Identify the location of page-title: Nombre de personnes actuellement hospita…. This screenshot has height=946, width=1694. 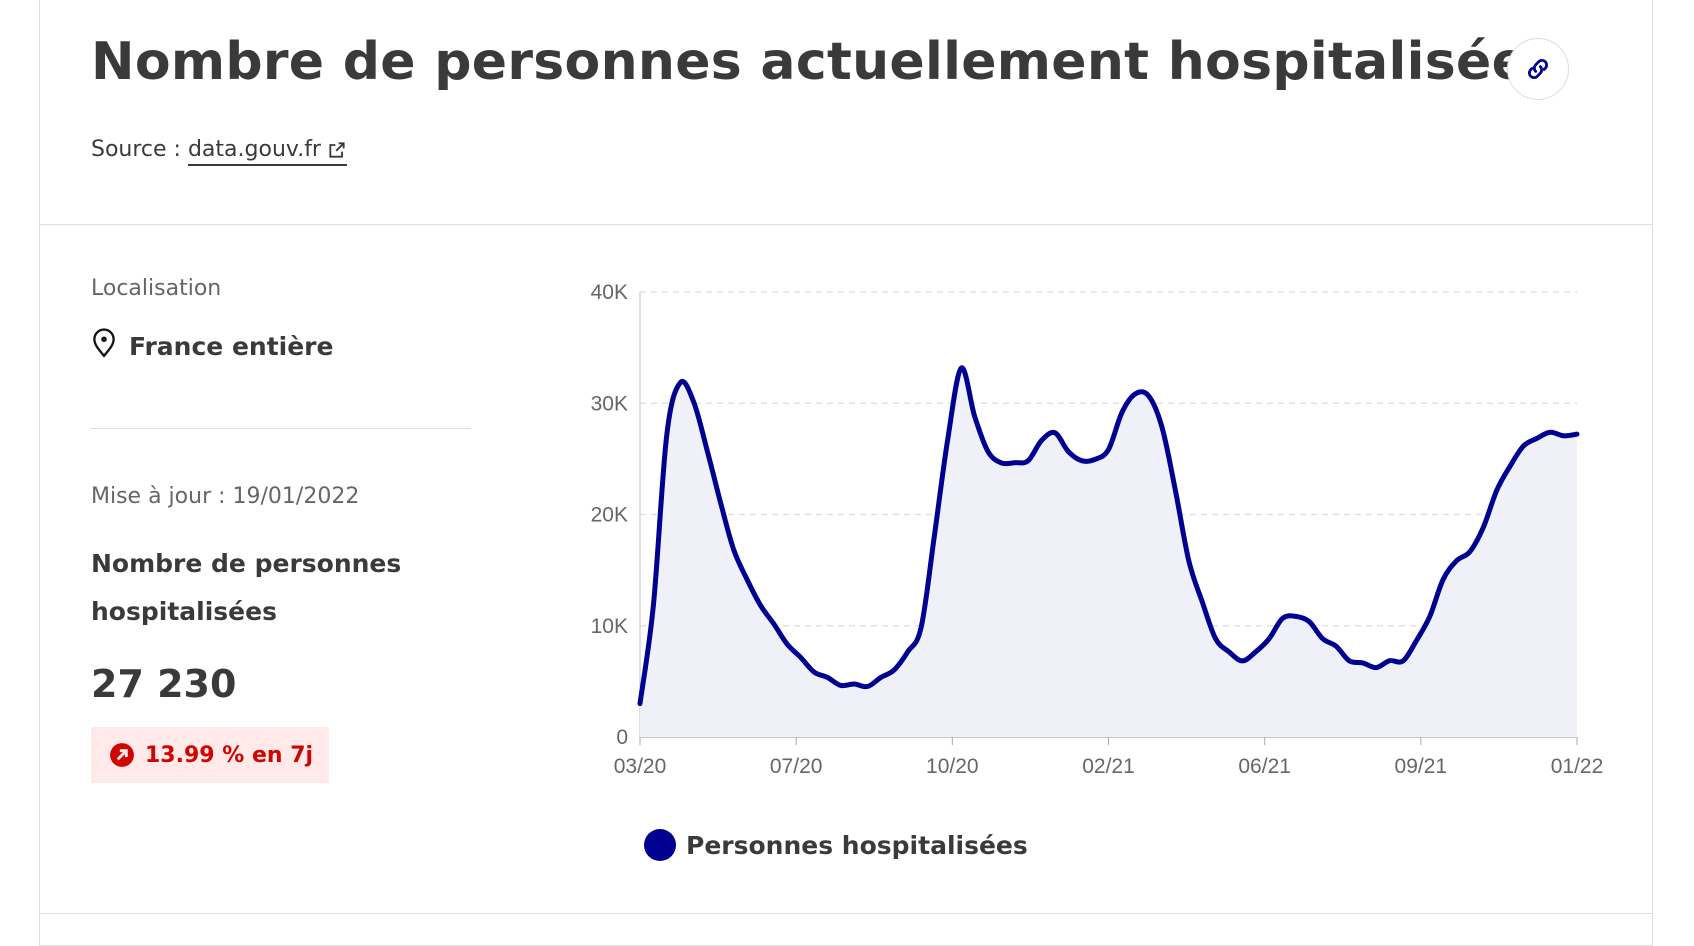
(825, 62).